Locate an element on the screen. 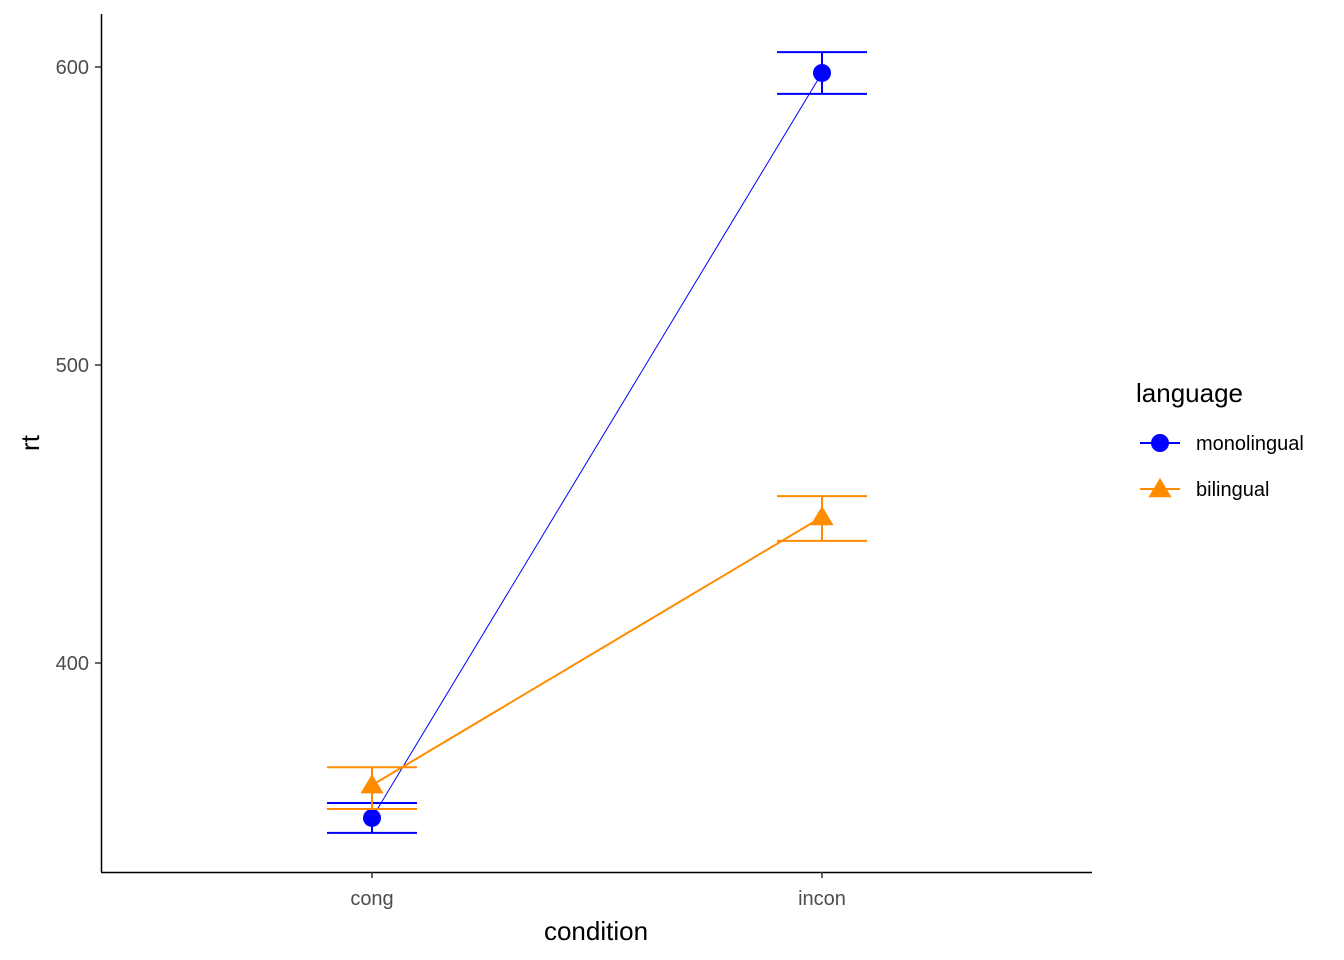  x-tick-label: cong is located at coordinates (371, 899).